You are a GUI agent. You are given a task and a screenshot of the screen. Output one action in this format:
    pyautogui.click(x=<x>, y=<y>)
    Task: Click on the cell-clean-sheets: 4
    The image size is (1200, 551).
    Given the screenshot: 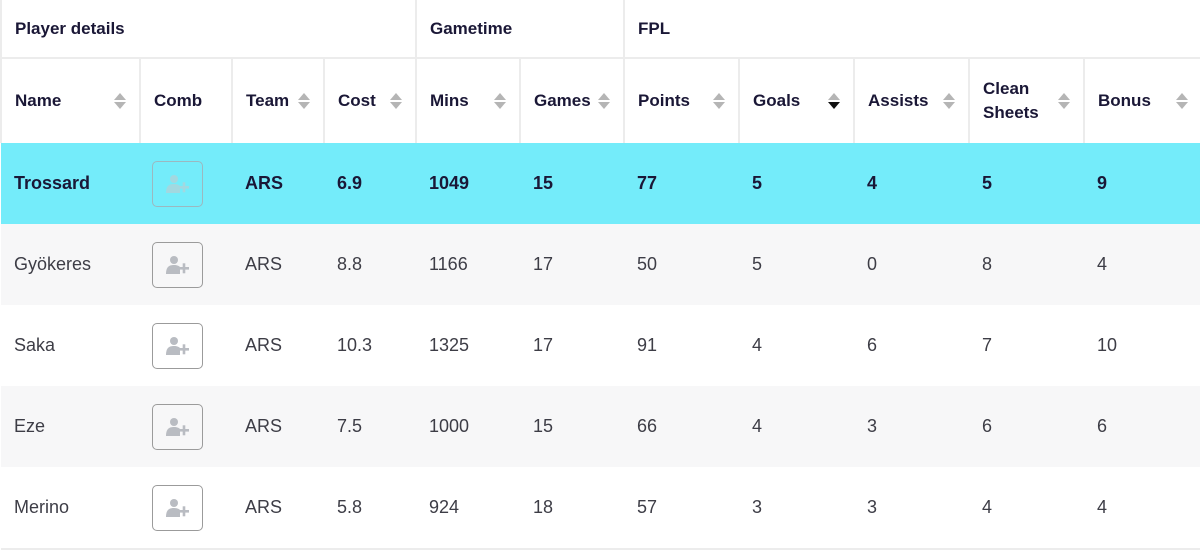 What is the action you would take?
    pyautogui.click(x=1027, y=507)
    